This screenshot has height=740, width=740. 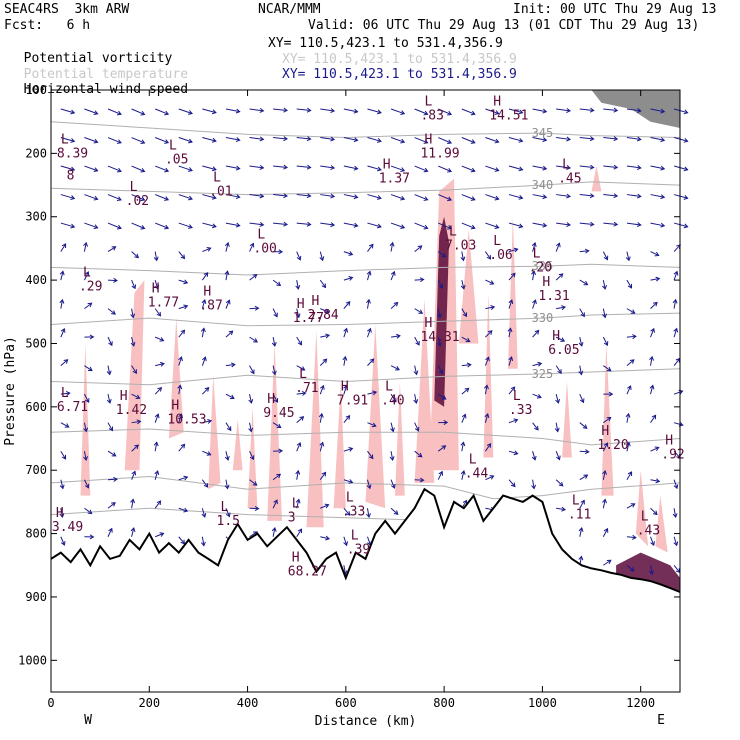 What do you see at coordinates (50, 703) in the screenshot?
I see `x-tick-label-0: 0` at bounding box center [50, 703].